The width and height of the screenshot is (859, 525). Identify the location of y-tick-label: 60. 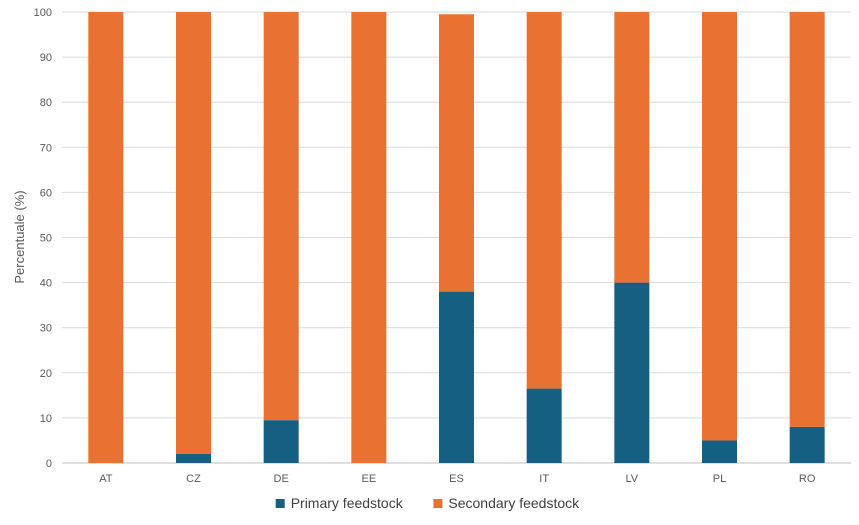
(46, 193).